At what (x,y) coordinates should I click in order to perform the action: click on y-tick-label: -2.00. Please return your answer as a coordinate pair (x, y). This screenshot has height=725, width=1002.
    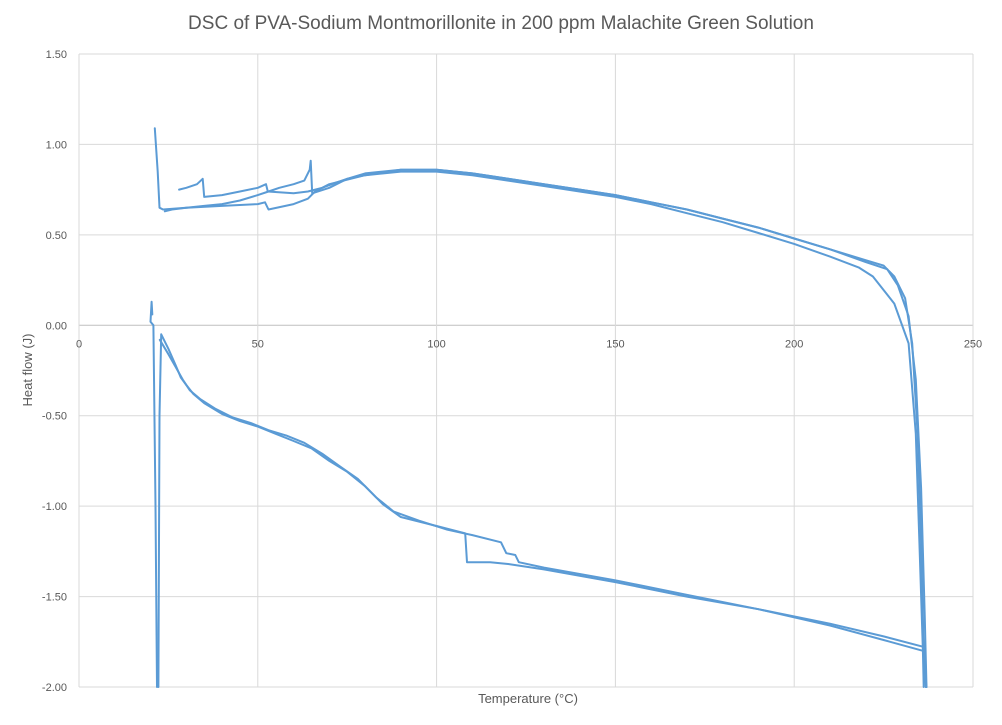
    Looking at the image, I should click on (54, 688).